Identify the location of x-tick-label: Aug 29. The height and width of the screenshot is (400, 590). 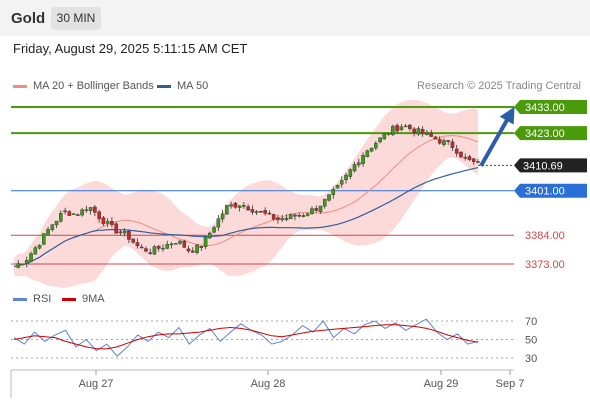
(441, 384).